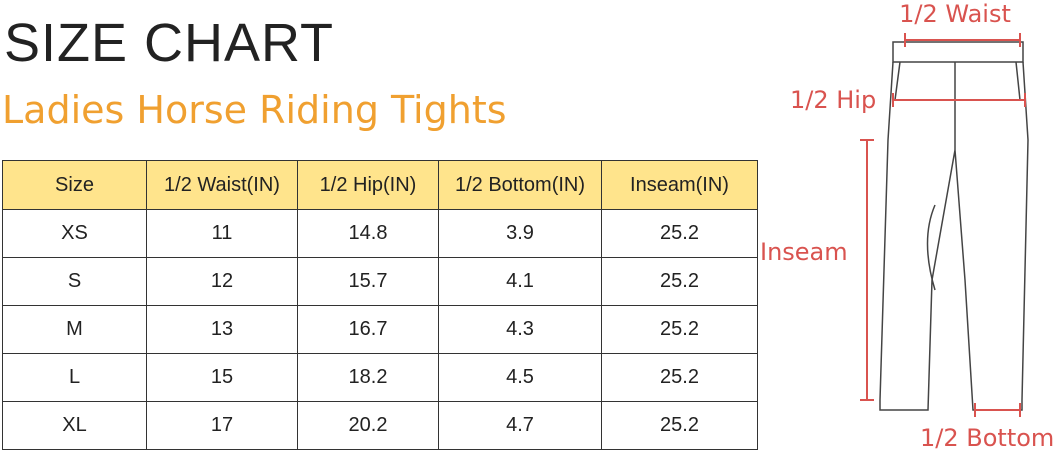  Describe the element at coordinates (520, 233) in the screenshot. I see `table-cell: 3.9` at that location.